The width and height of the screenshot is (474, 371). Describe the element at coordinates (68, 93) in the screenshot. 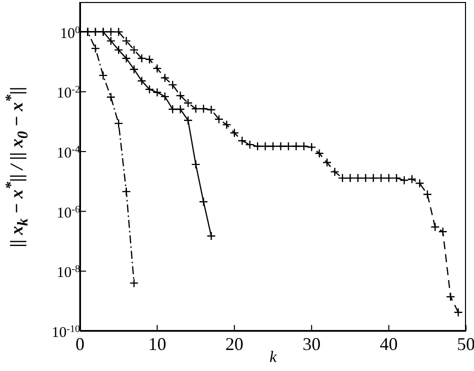

I see `y-tick-label: 10$^{-2}$` at that location.